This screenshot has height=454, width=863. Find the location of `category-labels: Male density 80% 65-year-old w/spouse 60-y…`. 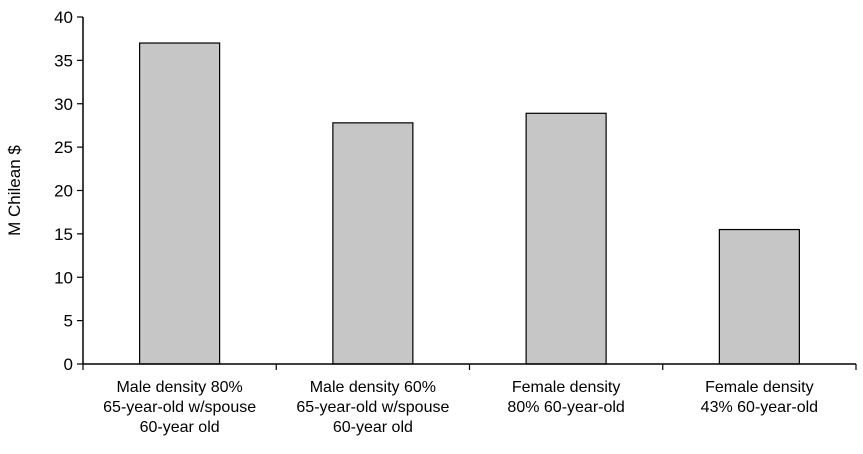

category-labels: Male density 80% 65-year-old w/spouse 60-y… is located at coordinates (460, 407).